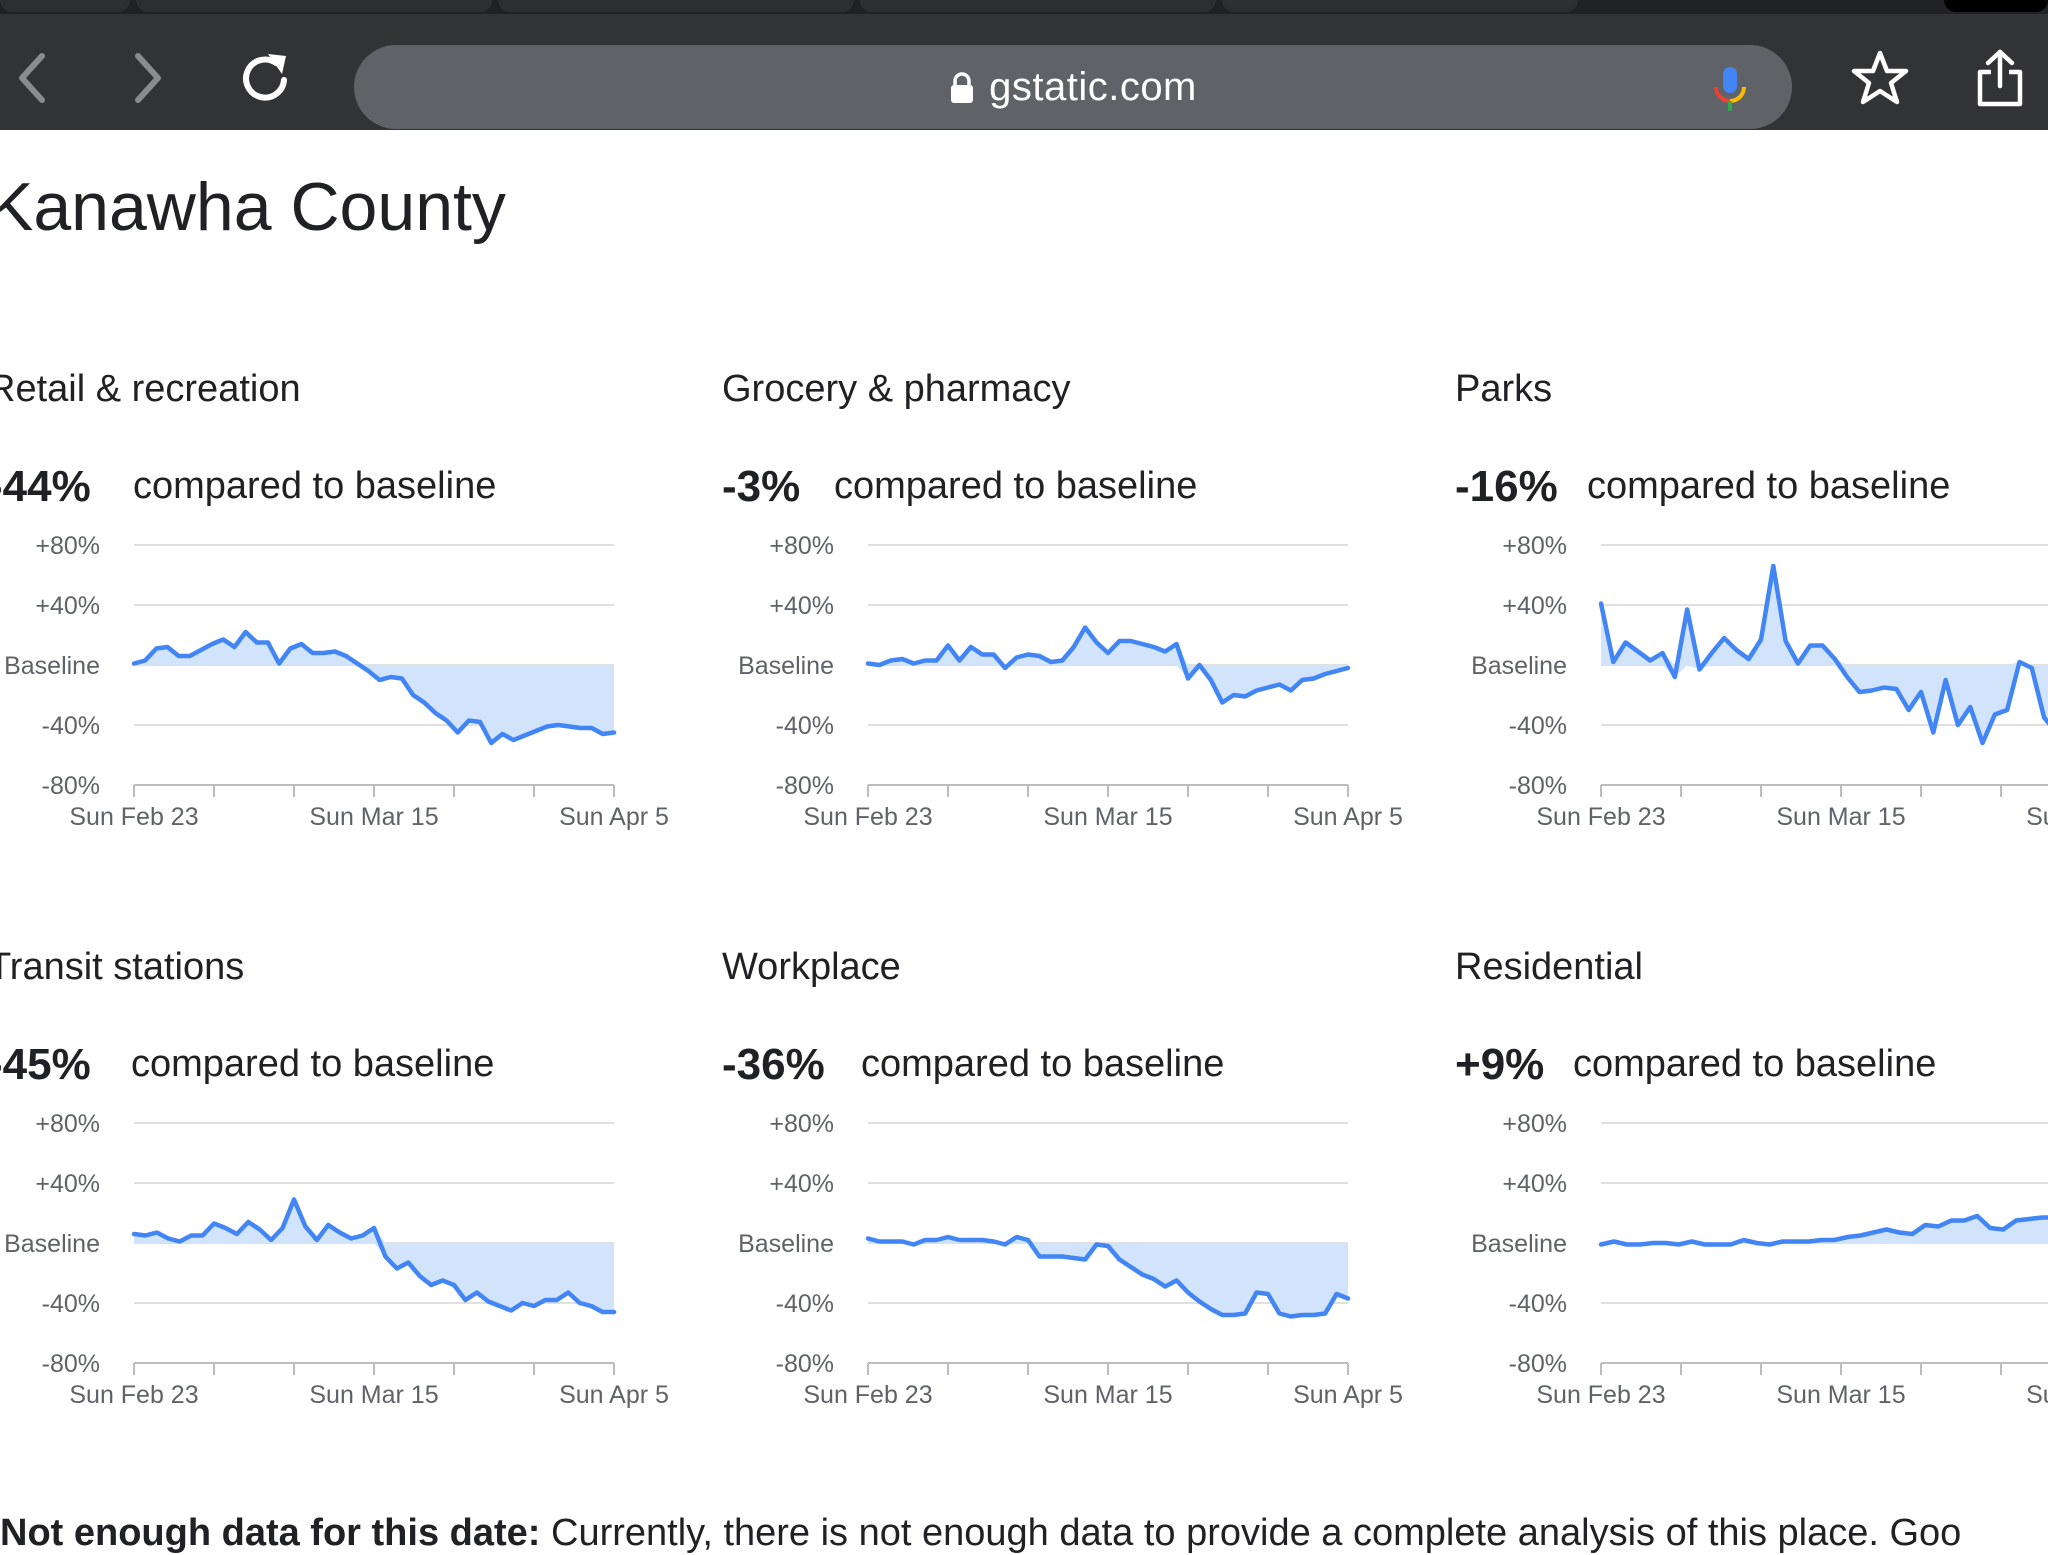 Image resolution: width=2048 pixels, height=1555 pixels. What do you see at coordinates (270, 1533) in the screenshot?
I see `footer-note-bold: Not enough data for this date:` at bounding box center [270, 1533].